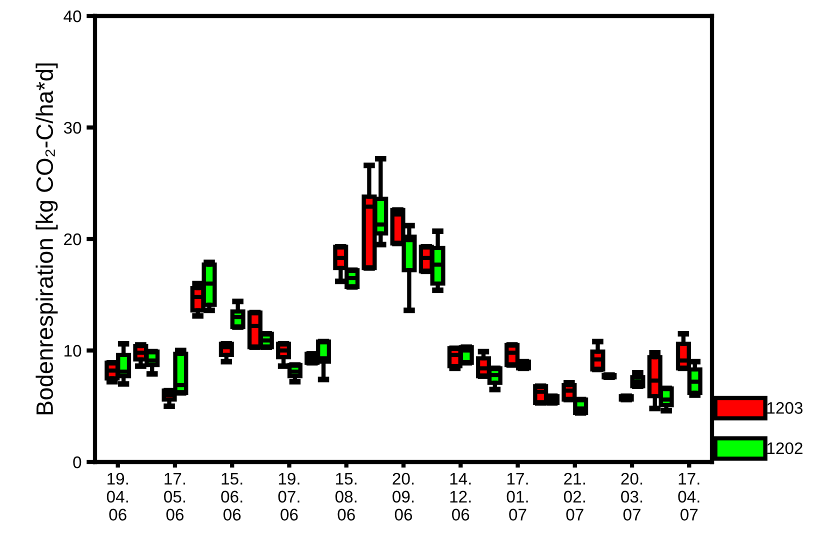 The width and height of the screenshot is (817, 541). Describe the element at coordinates (117, 496) in the screenshot. I see `x-tick-label: 19. 04. 06` at that location.